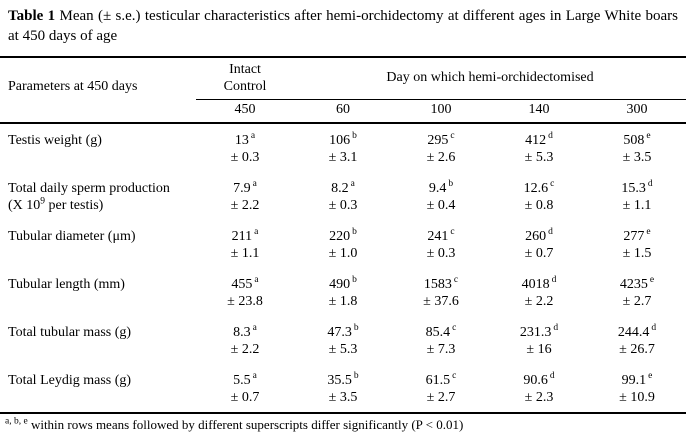 The height and width of the screenshot is (433, 686). What do you see at coordinates (441, 302) in the screenshot?
I see `se-value: ± 37.6` at bounding box center [441, 302].